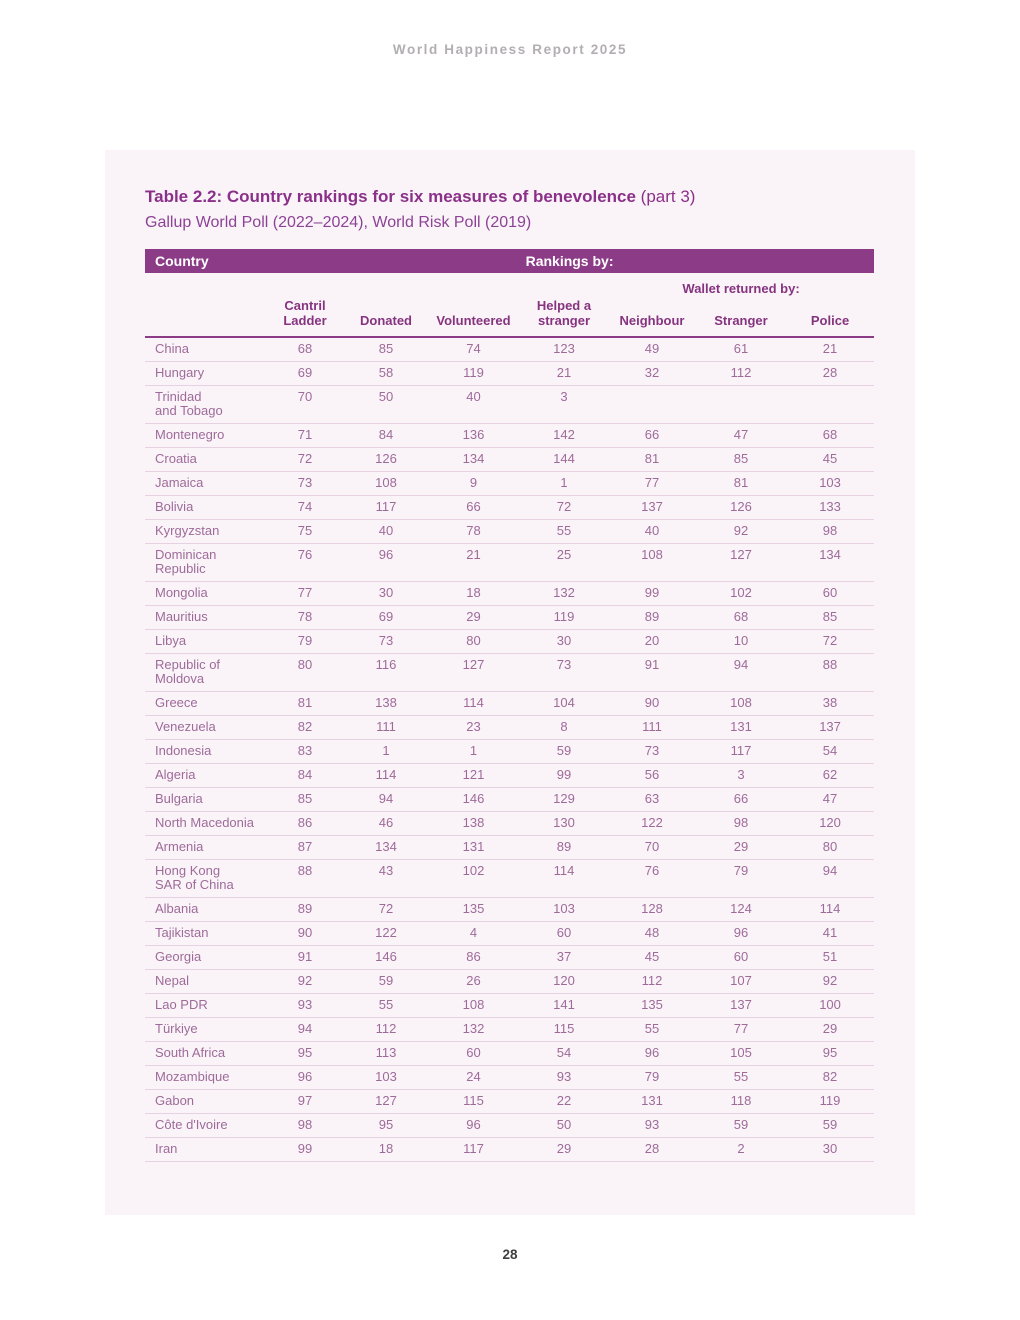 The height and width of the screenshot is (1320, 1020). I want to click on value-cell: 73, so click(652, 751).